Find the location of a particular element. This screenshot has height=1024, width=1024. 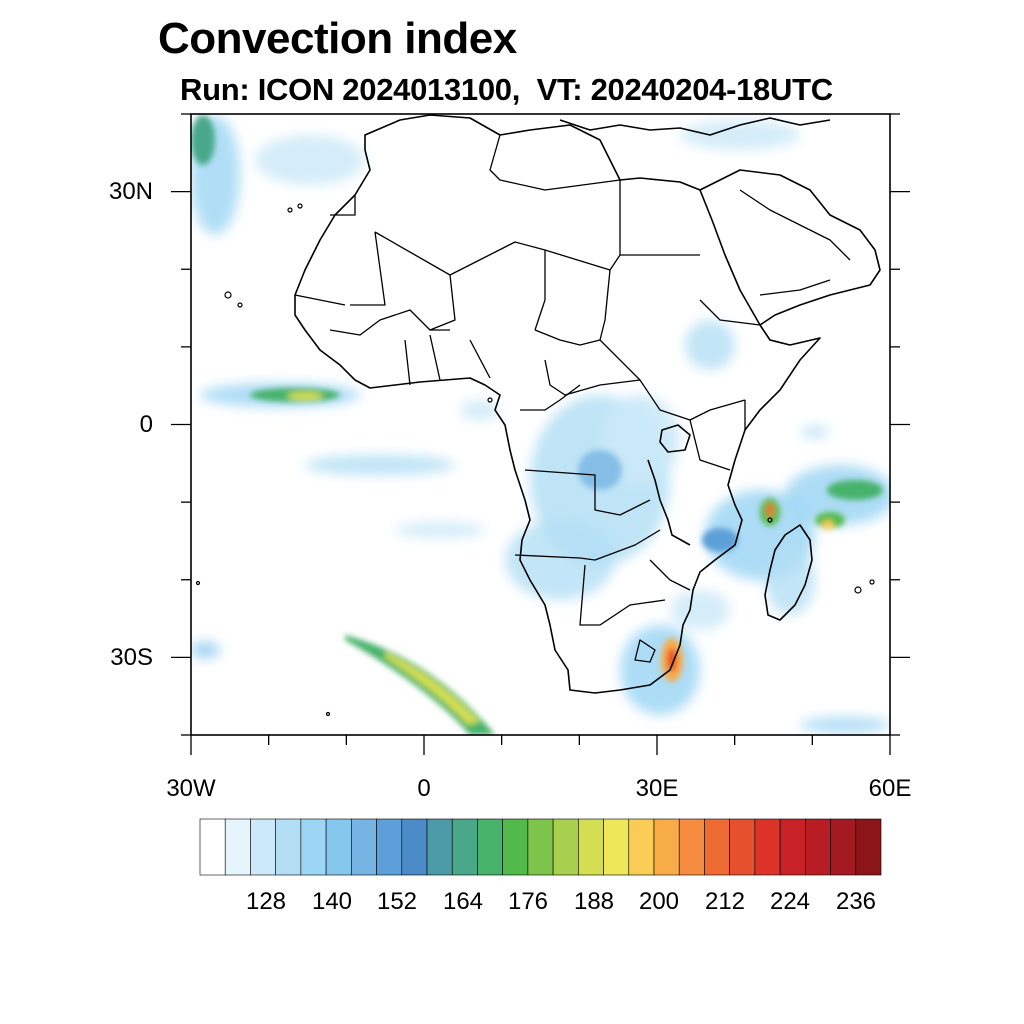

colorbar is located at coordinates (540, 847).